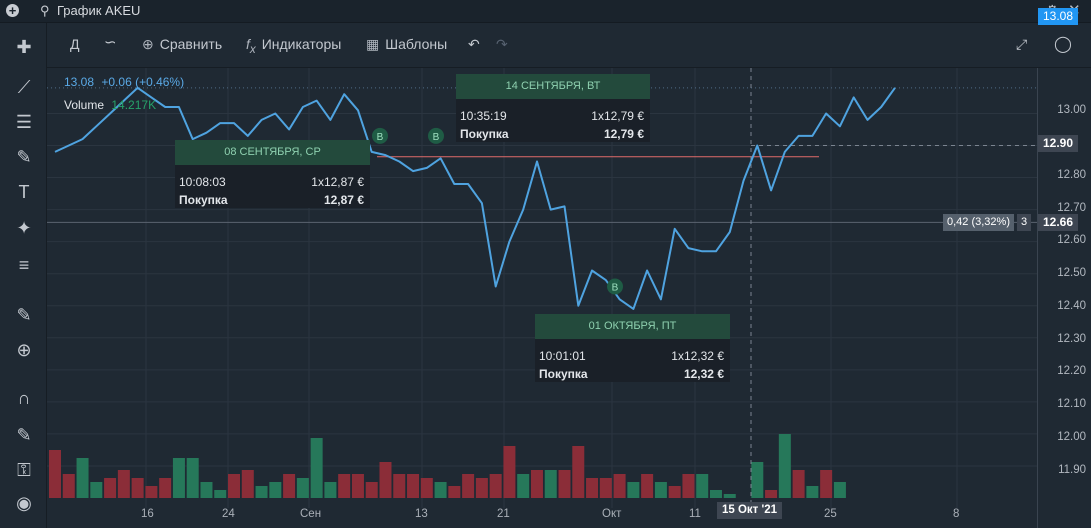  I want to click on time-tick-label: 11, so click(695, 514).